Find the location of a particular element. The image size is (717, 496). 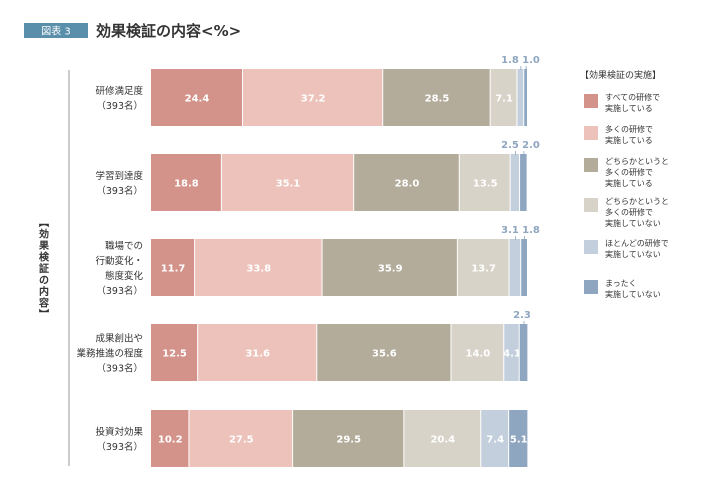

legend-label: まったく is located at coordinates (621, 283).